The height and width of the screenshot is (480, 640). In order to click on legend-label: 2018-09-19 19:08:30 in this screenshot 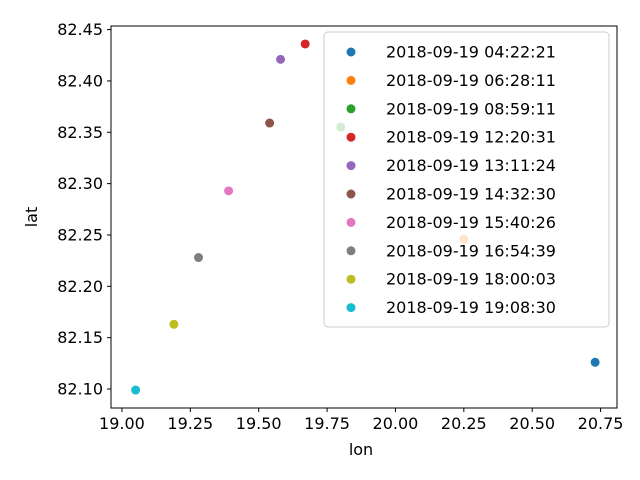, I will do `click(471, 307)`.